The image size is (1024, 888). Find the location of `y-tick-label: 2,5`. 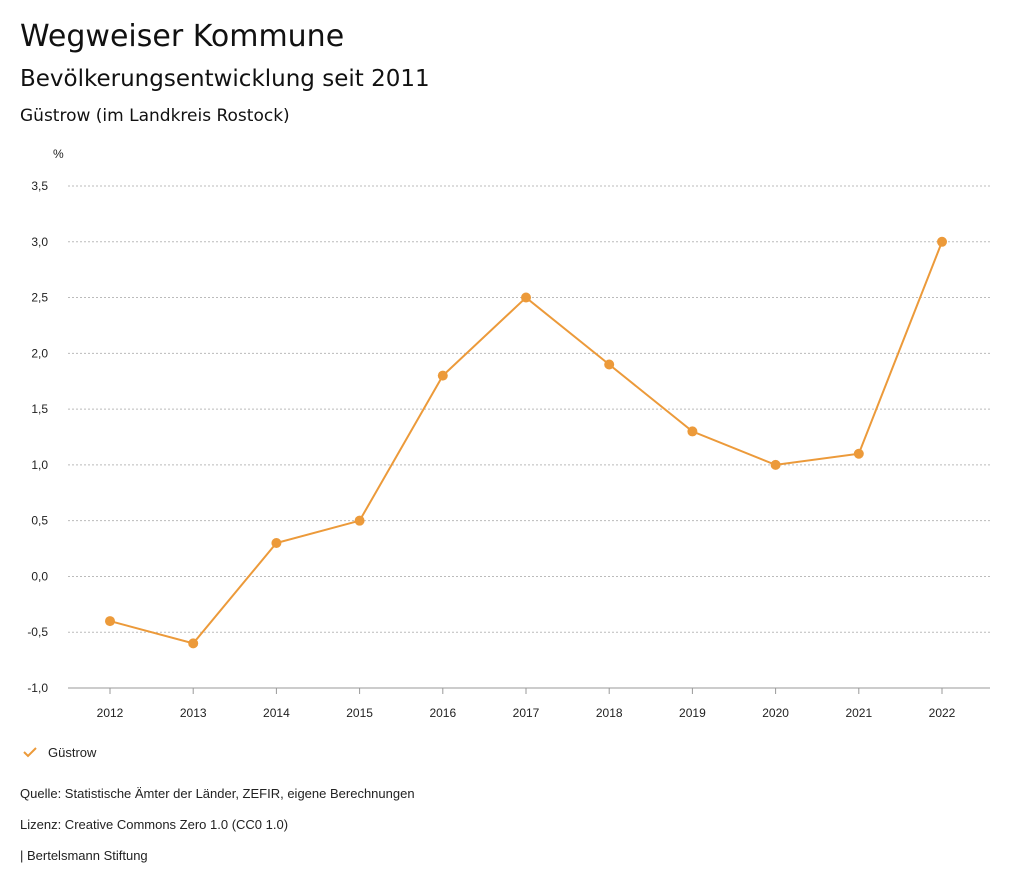

y-tick-label: 2,5 is located at coordinates (39, 298).